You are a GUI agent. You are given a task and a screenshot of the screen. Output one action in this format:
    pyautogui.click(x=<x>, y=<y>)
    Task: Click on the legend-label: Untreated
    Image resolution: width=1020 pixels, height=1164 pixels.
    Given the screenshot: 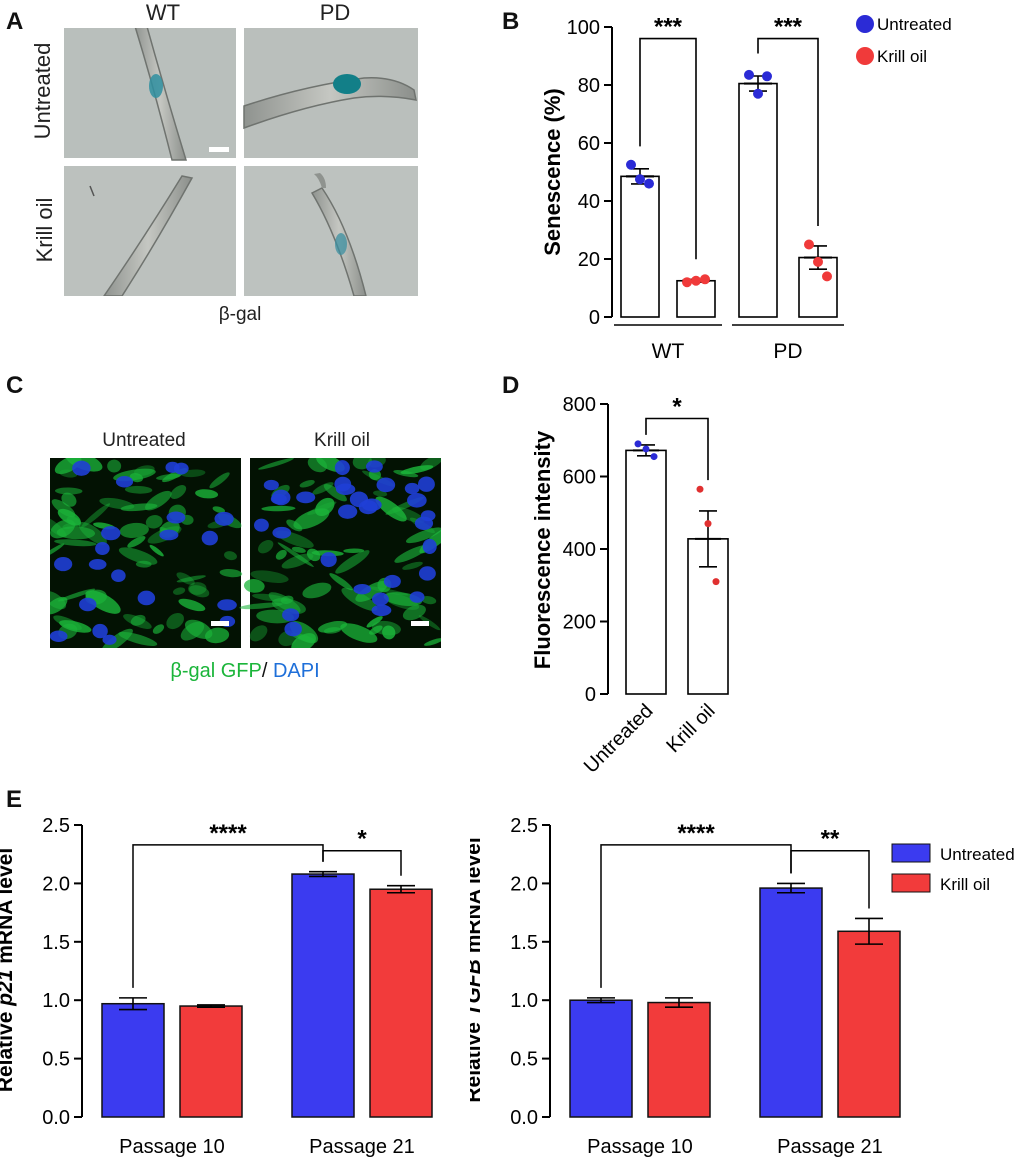 What is the action you would take?
    pyautogui.click(x=977, y=854)
    